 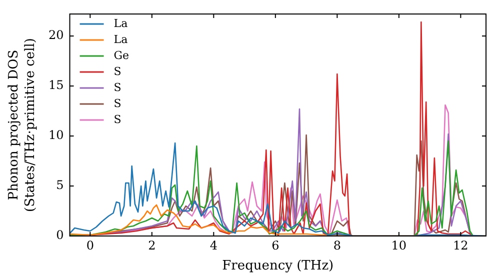 What do you see at coordinates (337, 245) in the screenshot?
I see `x-tick-label: 8` at bounding box center [337, 245].